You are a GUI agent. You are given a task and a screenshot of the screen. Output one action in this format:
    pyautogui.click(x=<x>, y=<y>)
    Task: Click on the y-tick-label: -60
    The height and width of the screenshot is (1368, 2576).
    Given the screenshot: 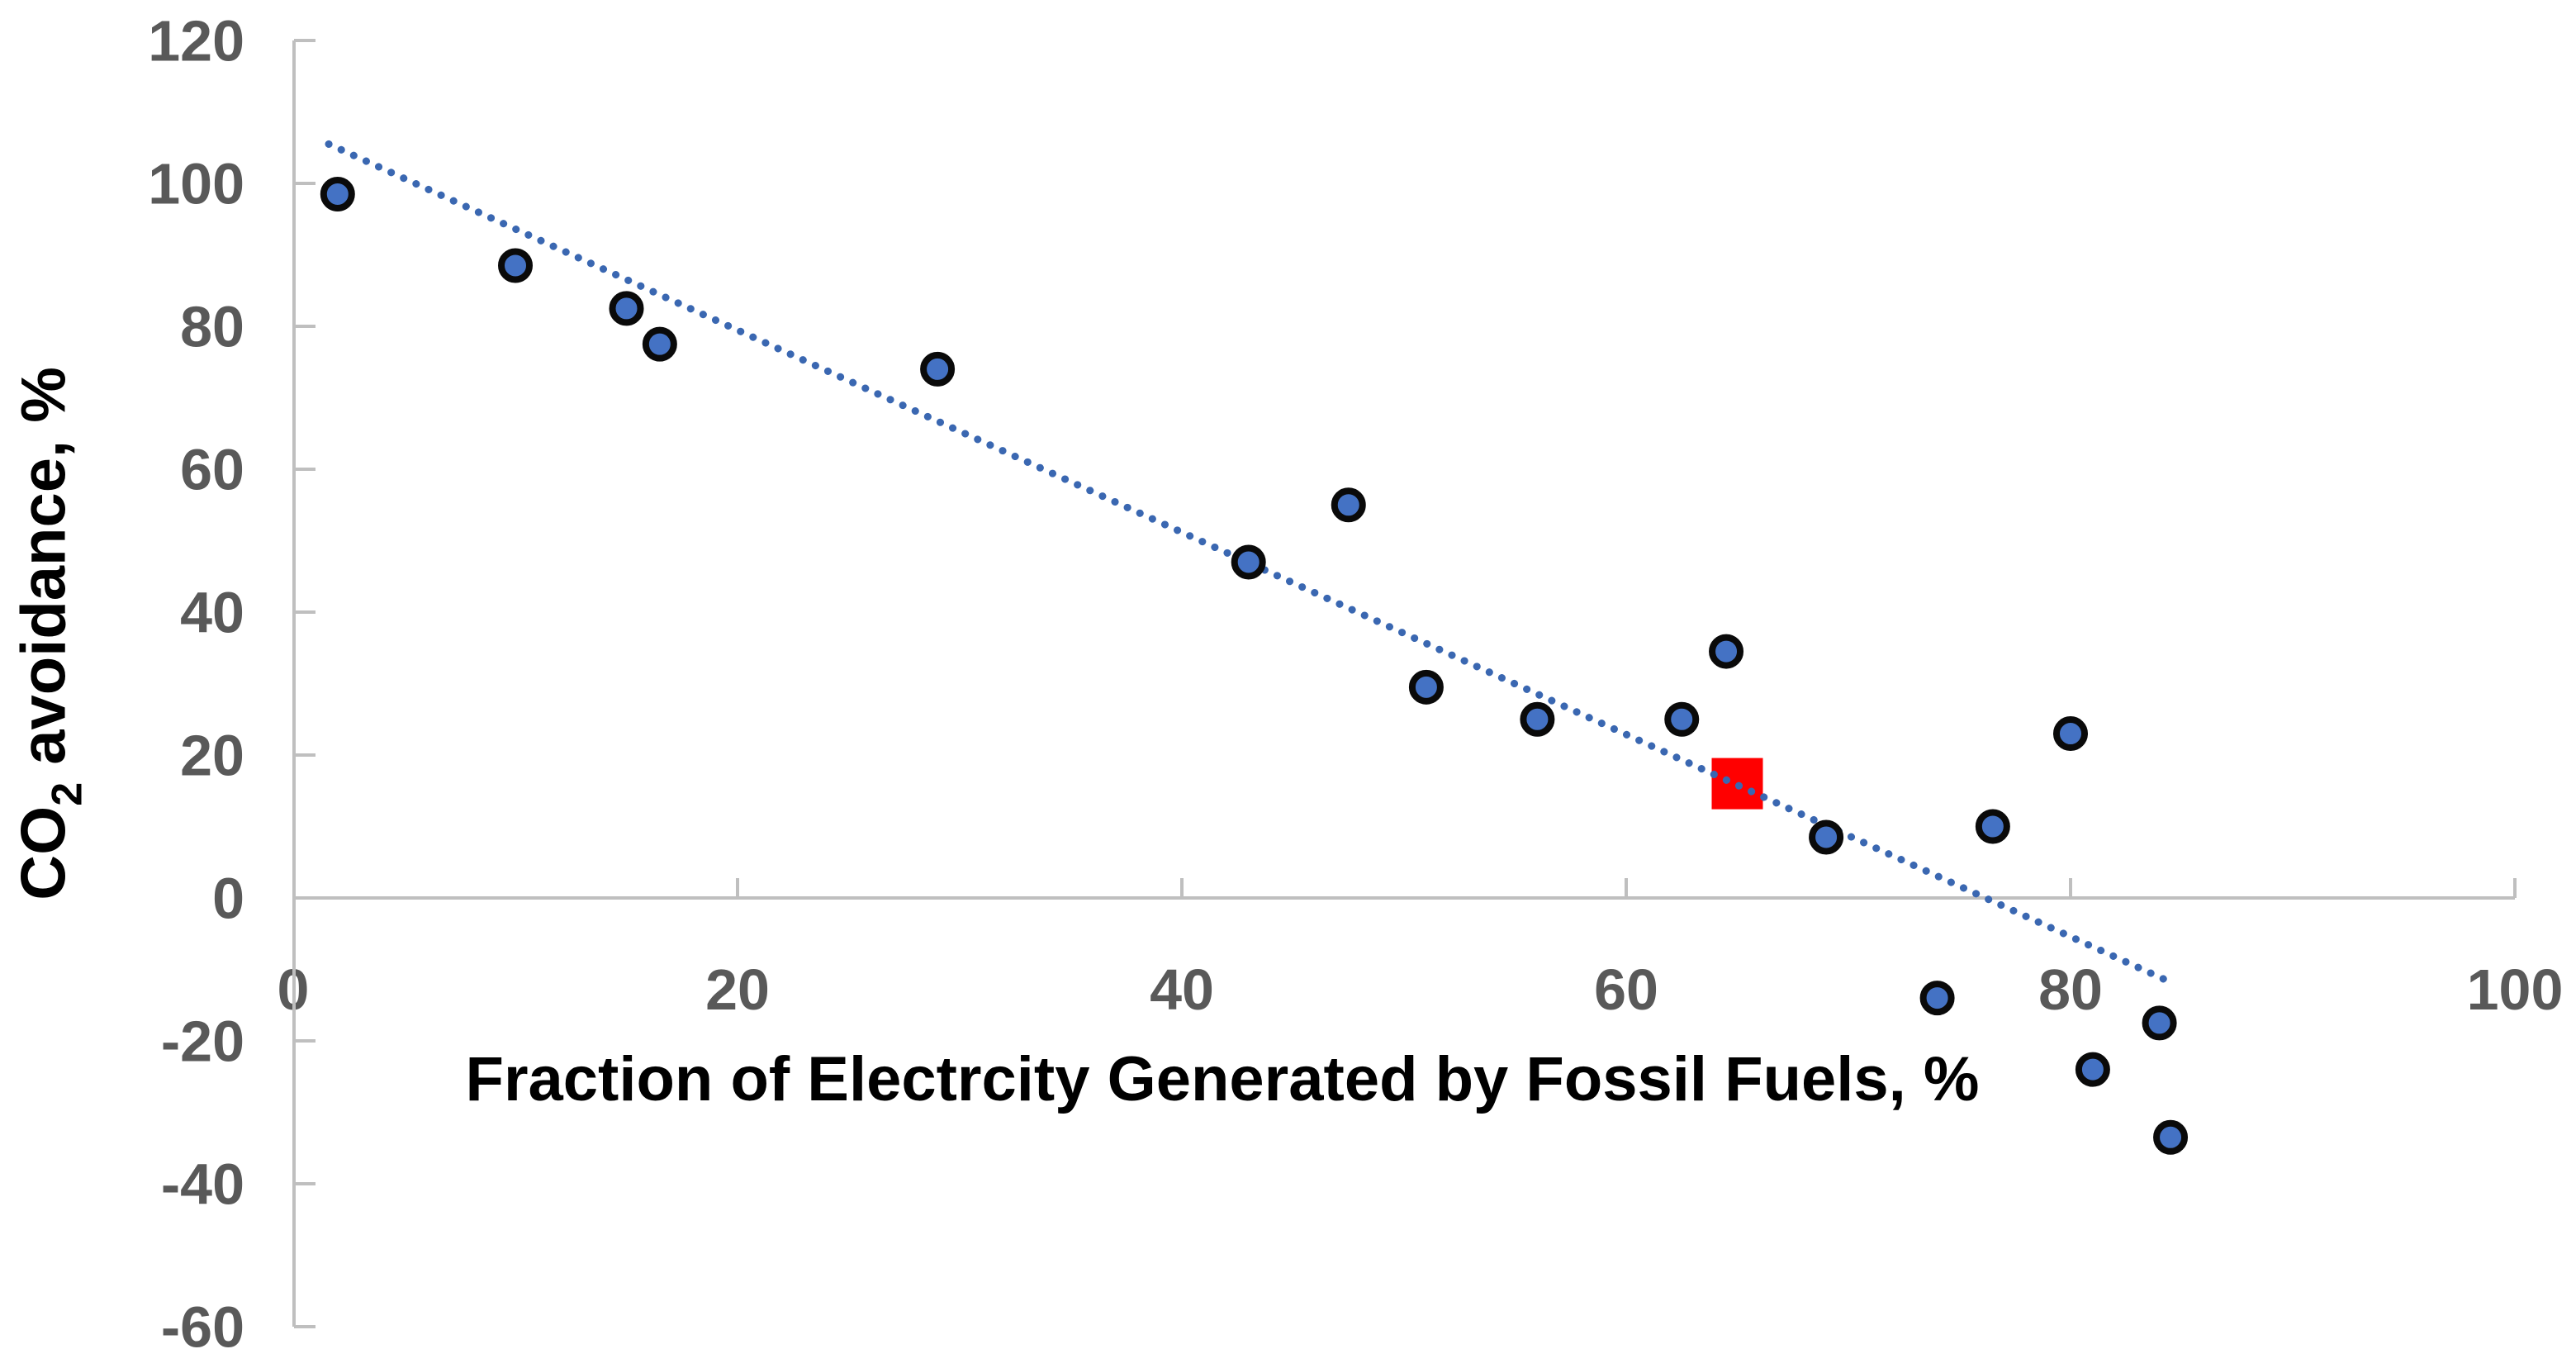 What is the action you would take?
    pyautogui.click(x=202, y=1327)
    